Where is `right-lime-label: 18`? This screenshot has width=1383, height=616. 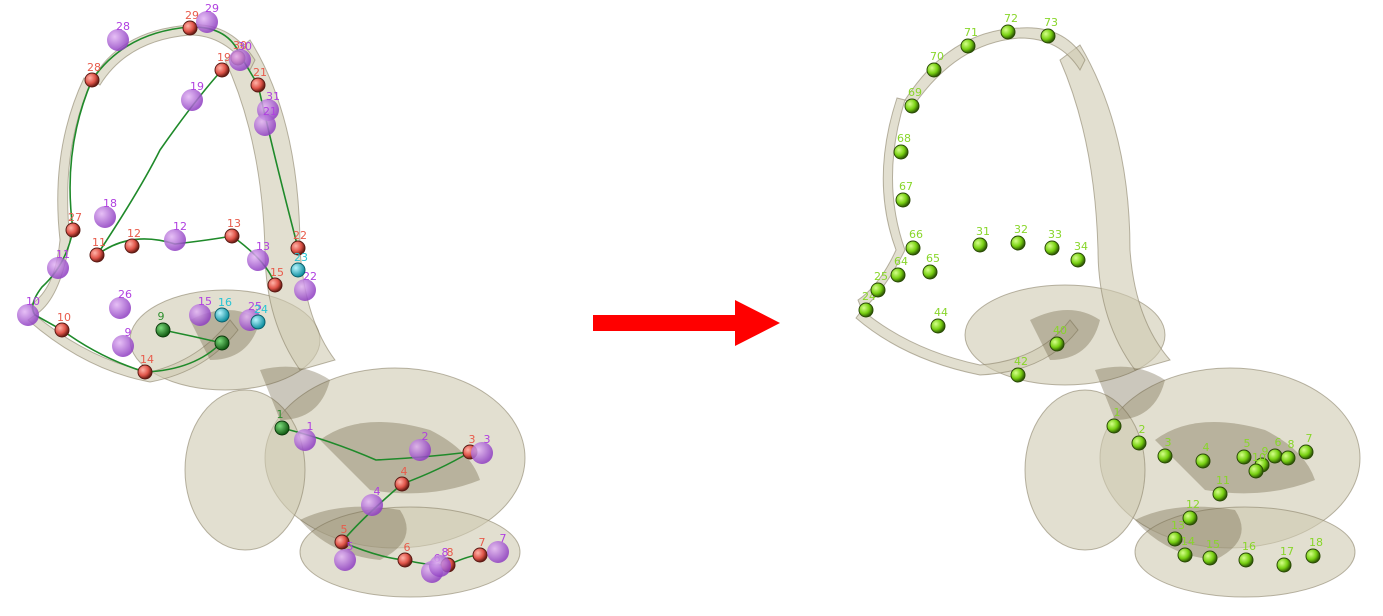
right-lime-label: 18 is located at coordinates (1316, 542).